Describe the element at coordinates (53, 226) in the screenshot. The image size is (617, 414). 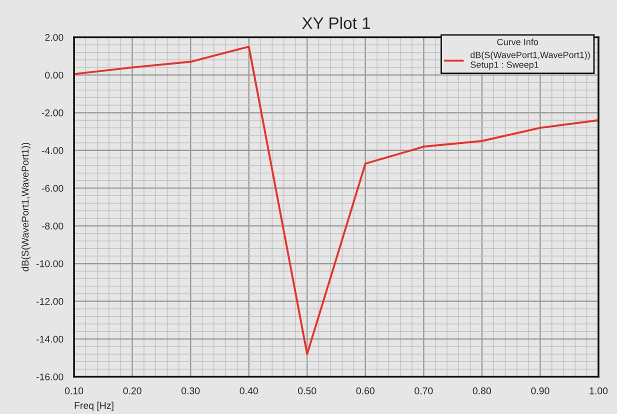
I see `y-tick-label: -8.00` at that location.